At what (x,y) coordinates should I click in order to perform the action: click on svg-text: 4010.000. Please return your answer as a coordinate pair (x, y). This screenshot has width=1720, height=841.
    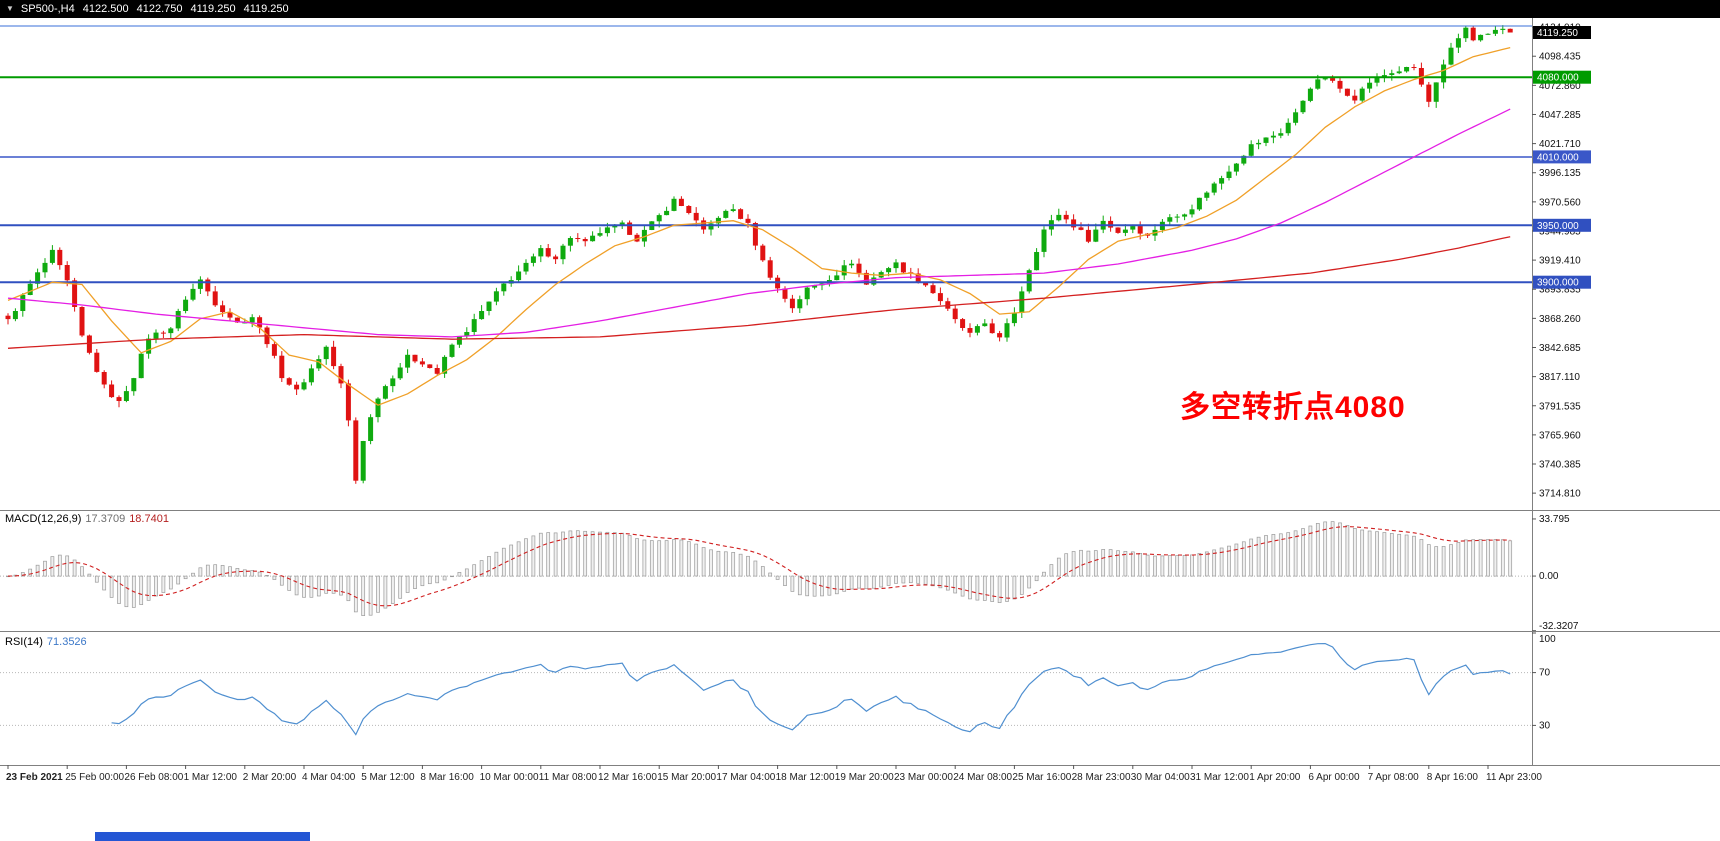
    Looking at the image, I should click on (1558, 157).